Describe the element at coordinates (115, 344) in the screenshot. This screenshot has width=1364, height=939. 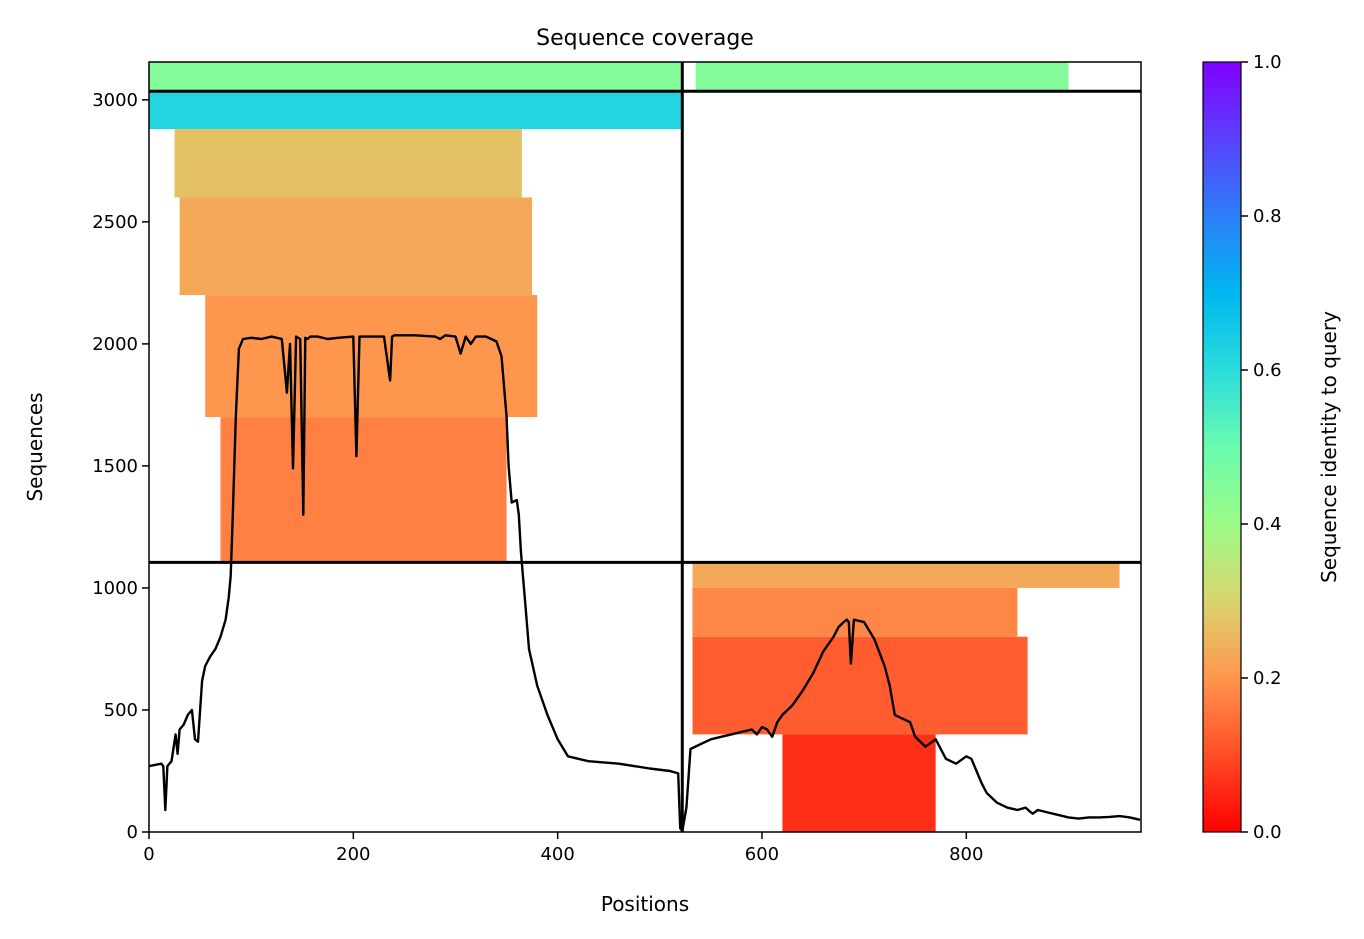
I see `y-tick-label: 2000` at that location.